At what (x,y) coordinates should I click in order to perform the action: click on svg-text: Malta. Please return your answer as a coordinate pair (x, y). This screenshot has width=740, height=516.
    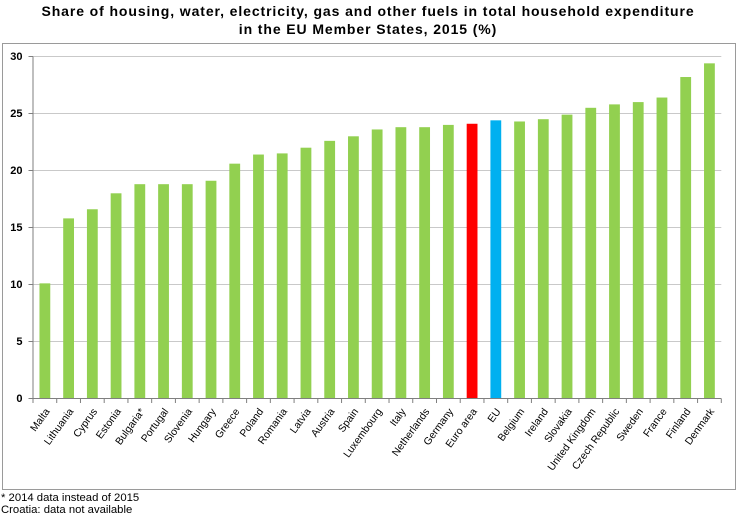
    Looking at the image, I should click on (41, 420).